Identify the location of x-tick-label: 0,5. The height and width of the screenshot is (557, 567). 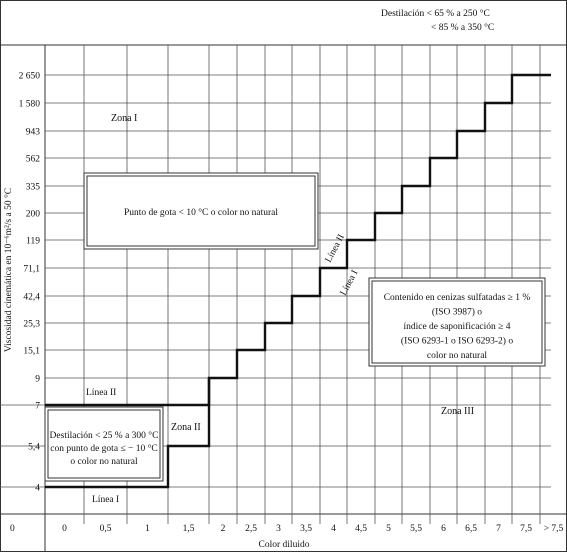
(106, 529).